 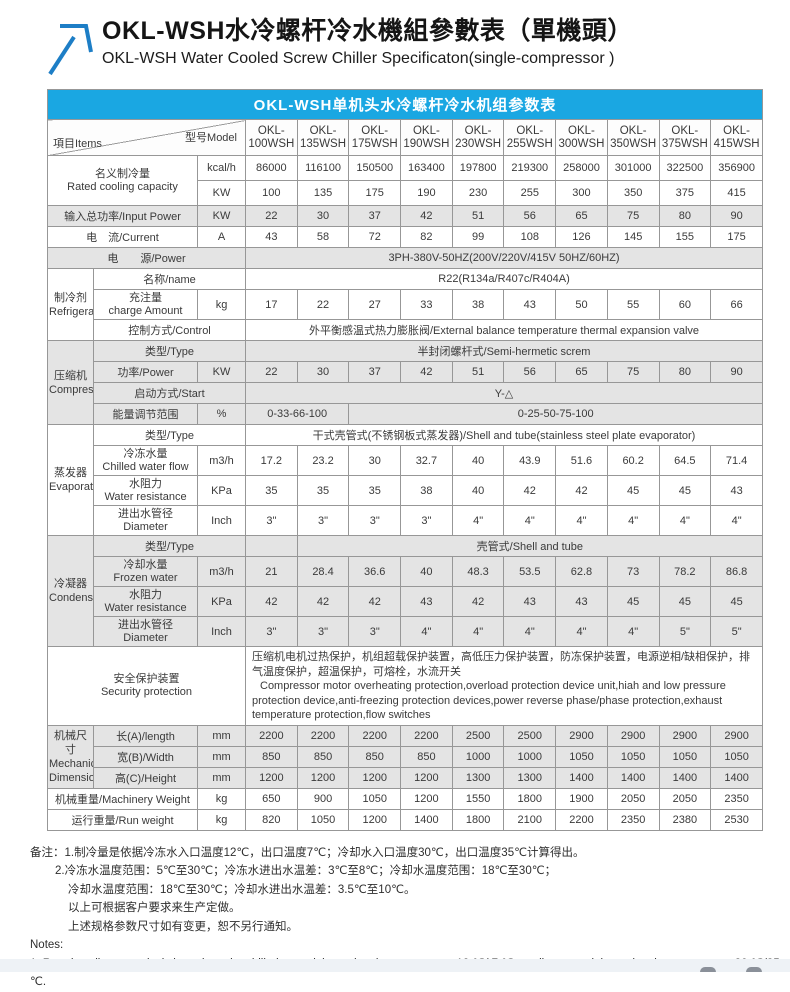 I want to click on value-cell: 820, so click(x=271, y=819).